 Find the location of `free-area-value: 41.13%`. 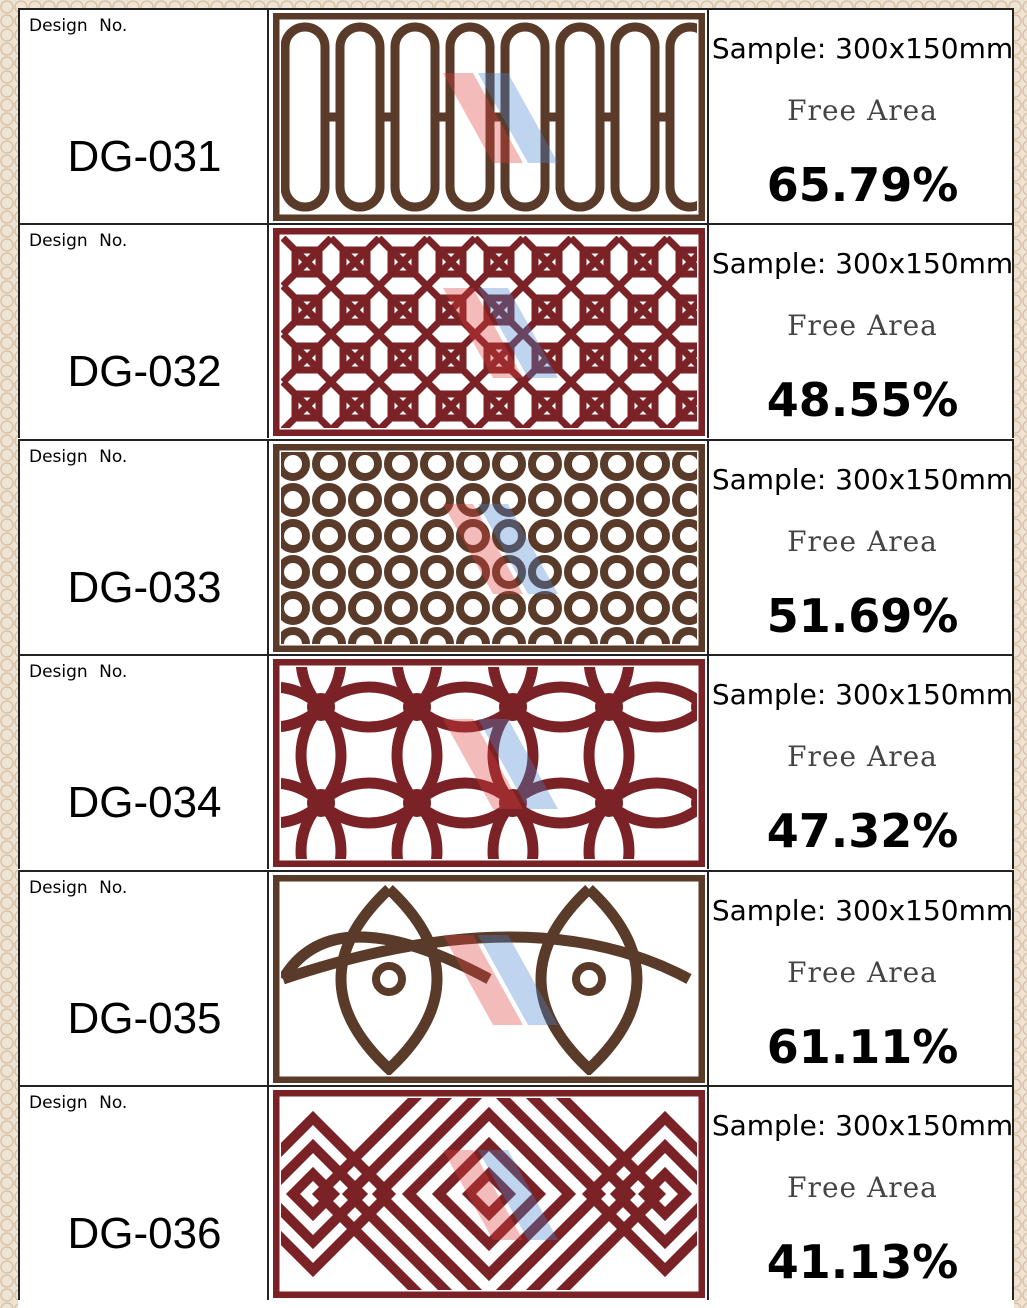

free-area-value: 41.13% is located at coordinates (862, 1262).